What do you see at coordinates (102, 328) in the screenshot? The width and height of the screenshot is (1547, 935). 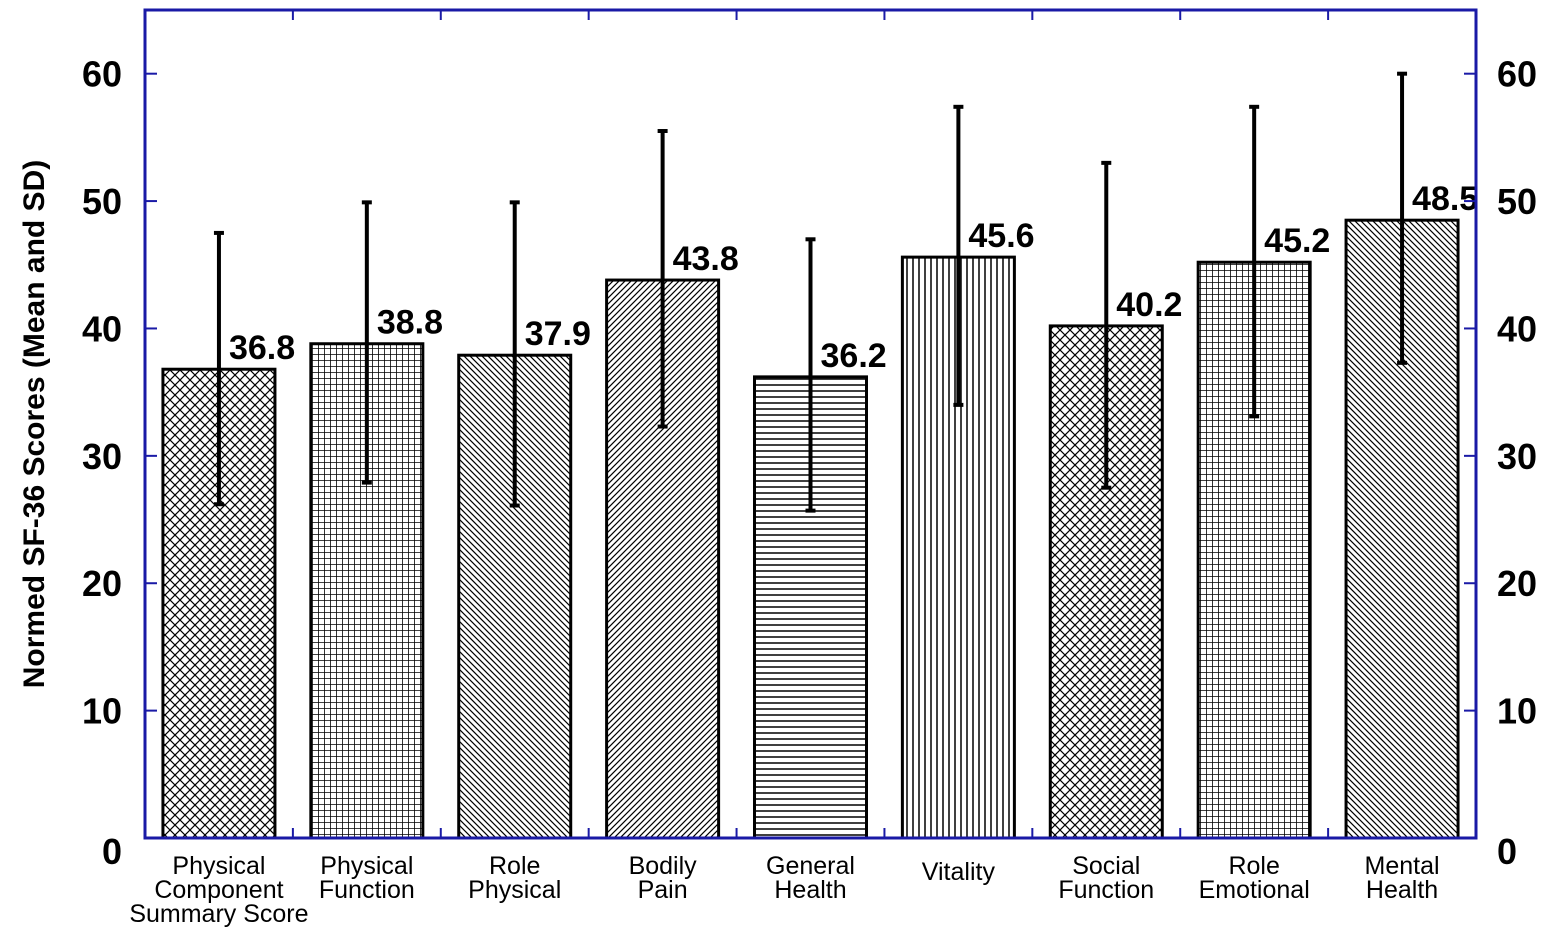 I see `y-tick-label: 40` at bounding box center [102, 328].